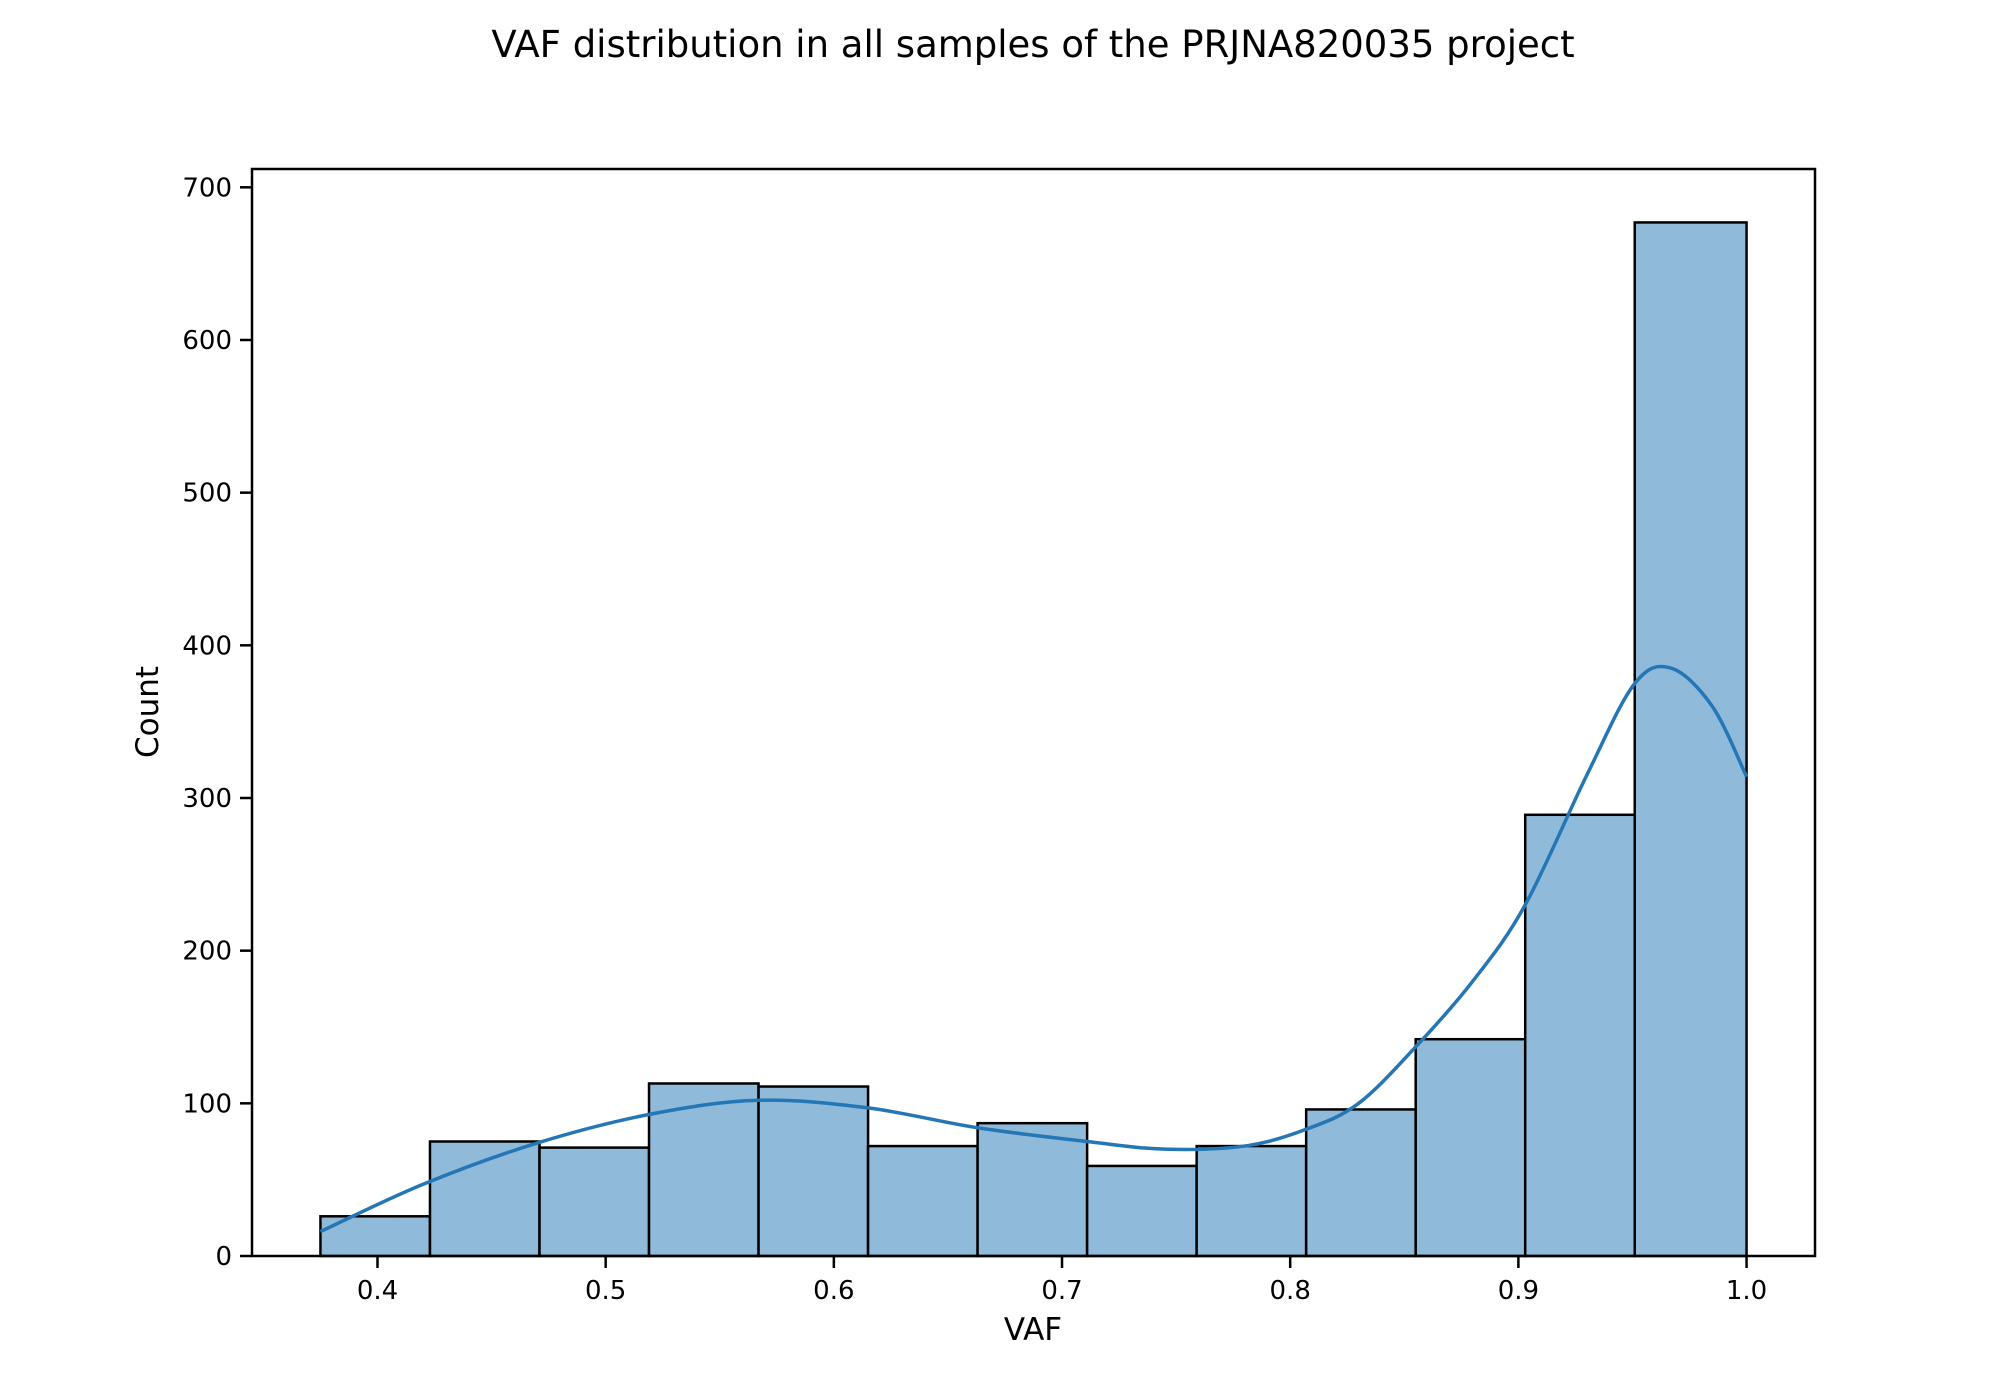 Image resolution: width=2000 pixels, height=1400 pixels. I want to click on y-tick-label: 500, so click(207, 494).